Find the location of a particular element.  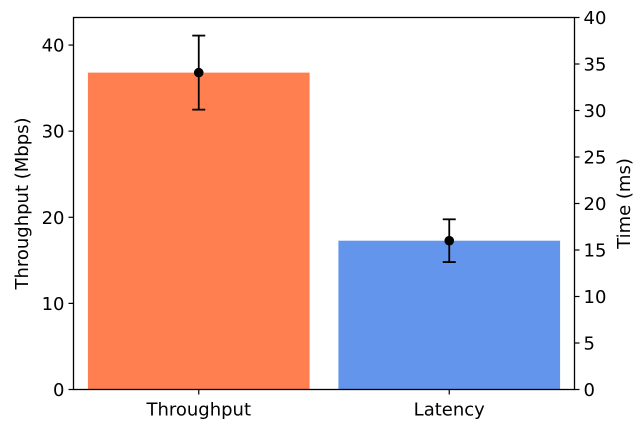

bar-latency is located at coordinates (449, 315).